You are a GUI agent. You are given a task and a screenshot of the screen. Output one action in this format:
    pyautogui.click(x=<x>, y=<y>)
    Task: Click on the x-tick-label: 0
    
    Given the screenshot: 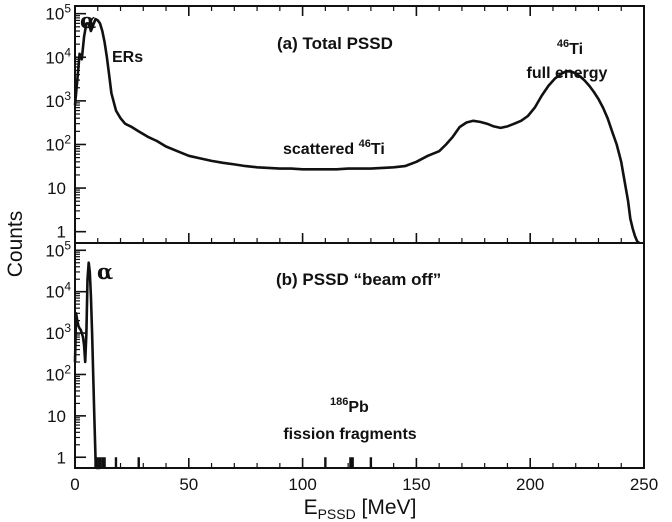 What is the action you would take?
    pyautogui.click(x=74, y=484)
    